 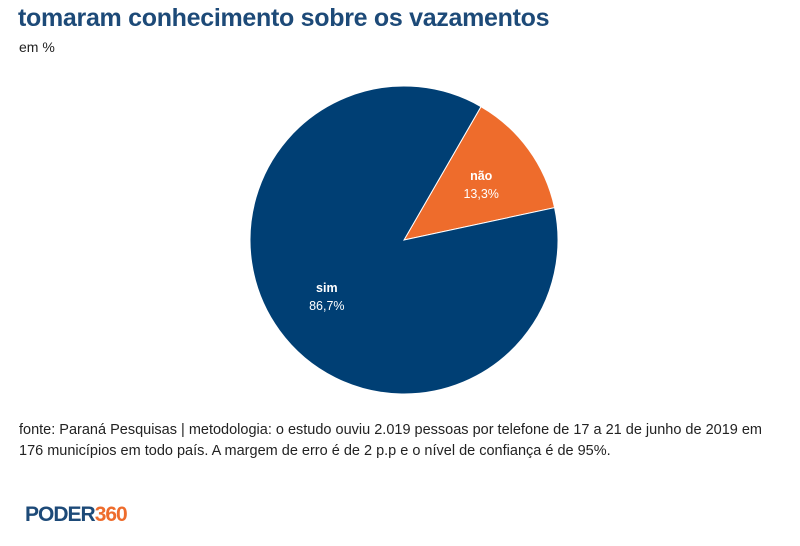 I want to click on pie-slice-não, so click(x=479, y=173).